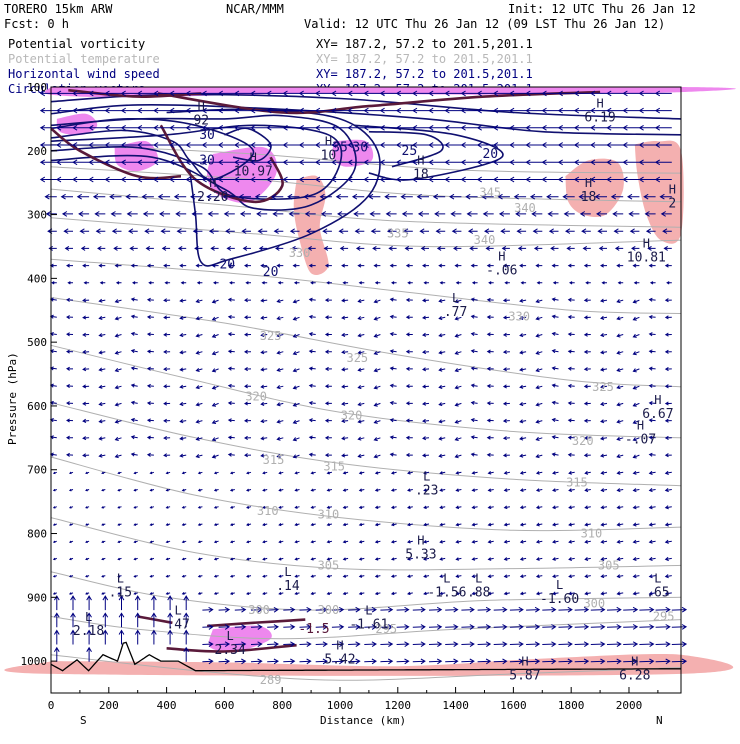 This screenshot has height=744, width=740. I want to click on extremum-value: -1.60, so click(559, 599).